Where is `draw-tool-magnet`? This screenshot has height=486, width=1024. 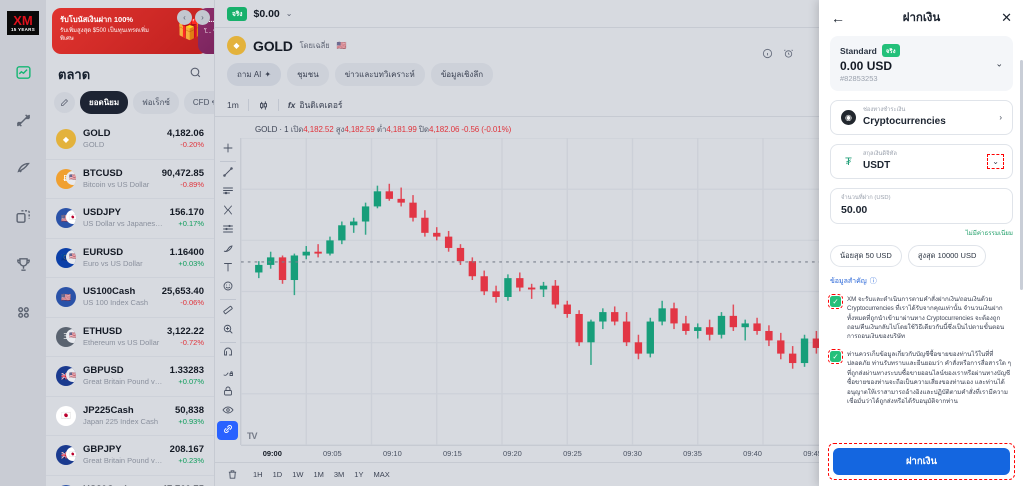 draw-tool-magnet is located at coordinates (227, 354).